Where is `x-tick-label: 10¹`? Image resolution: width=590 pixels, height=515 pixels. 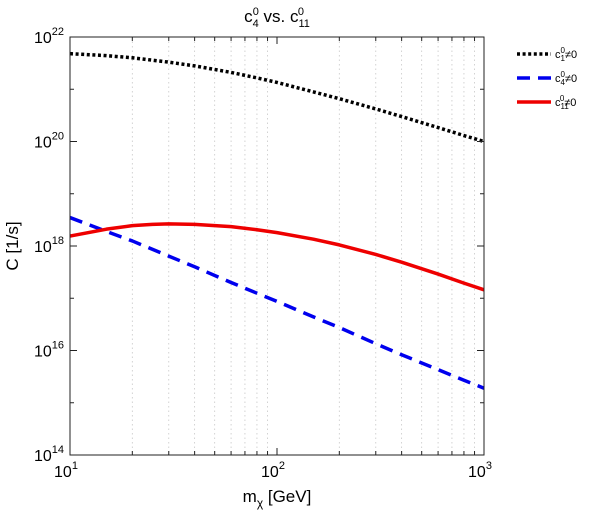 x-tick-label: 10¹ is located at coordinates (66, 470).